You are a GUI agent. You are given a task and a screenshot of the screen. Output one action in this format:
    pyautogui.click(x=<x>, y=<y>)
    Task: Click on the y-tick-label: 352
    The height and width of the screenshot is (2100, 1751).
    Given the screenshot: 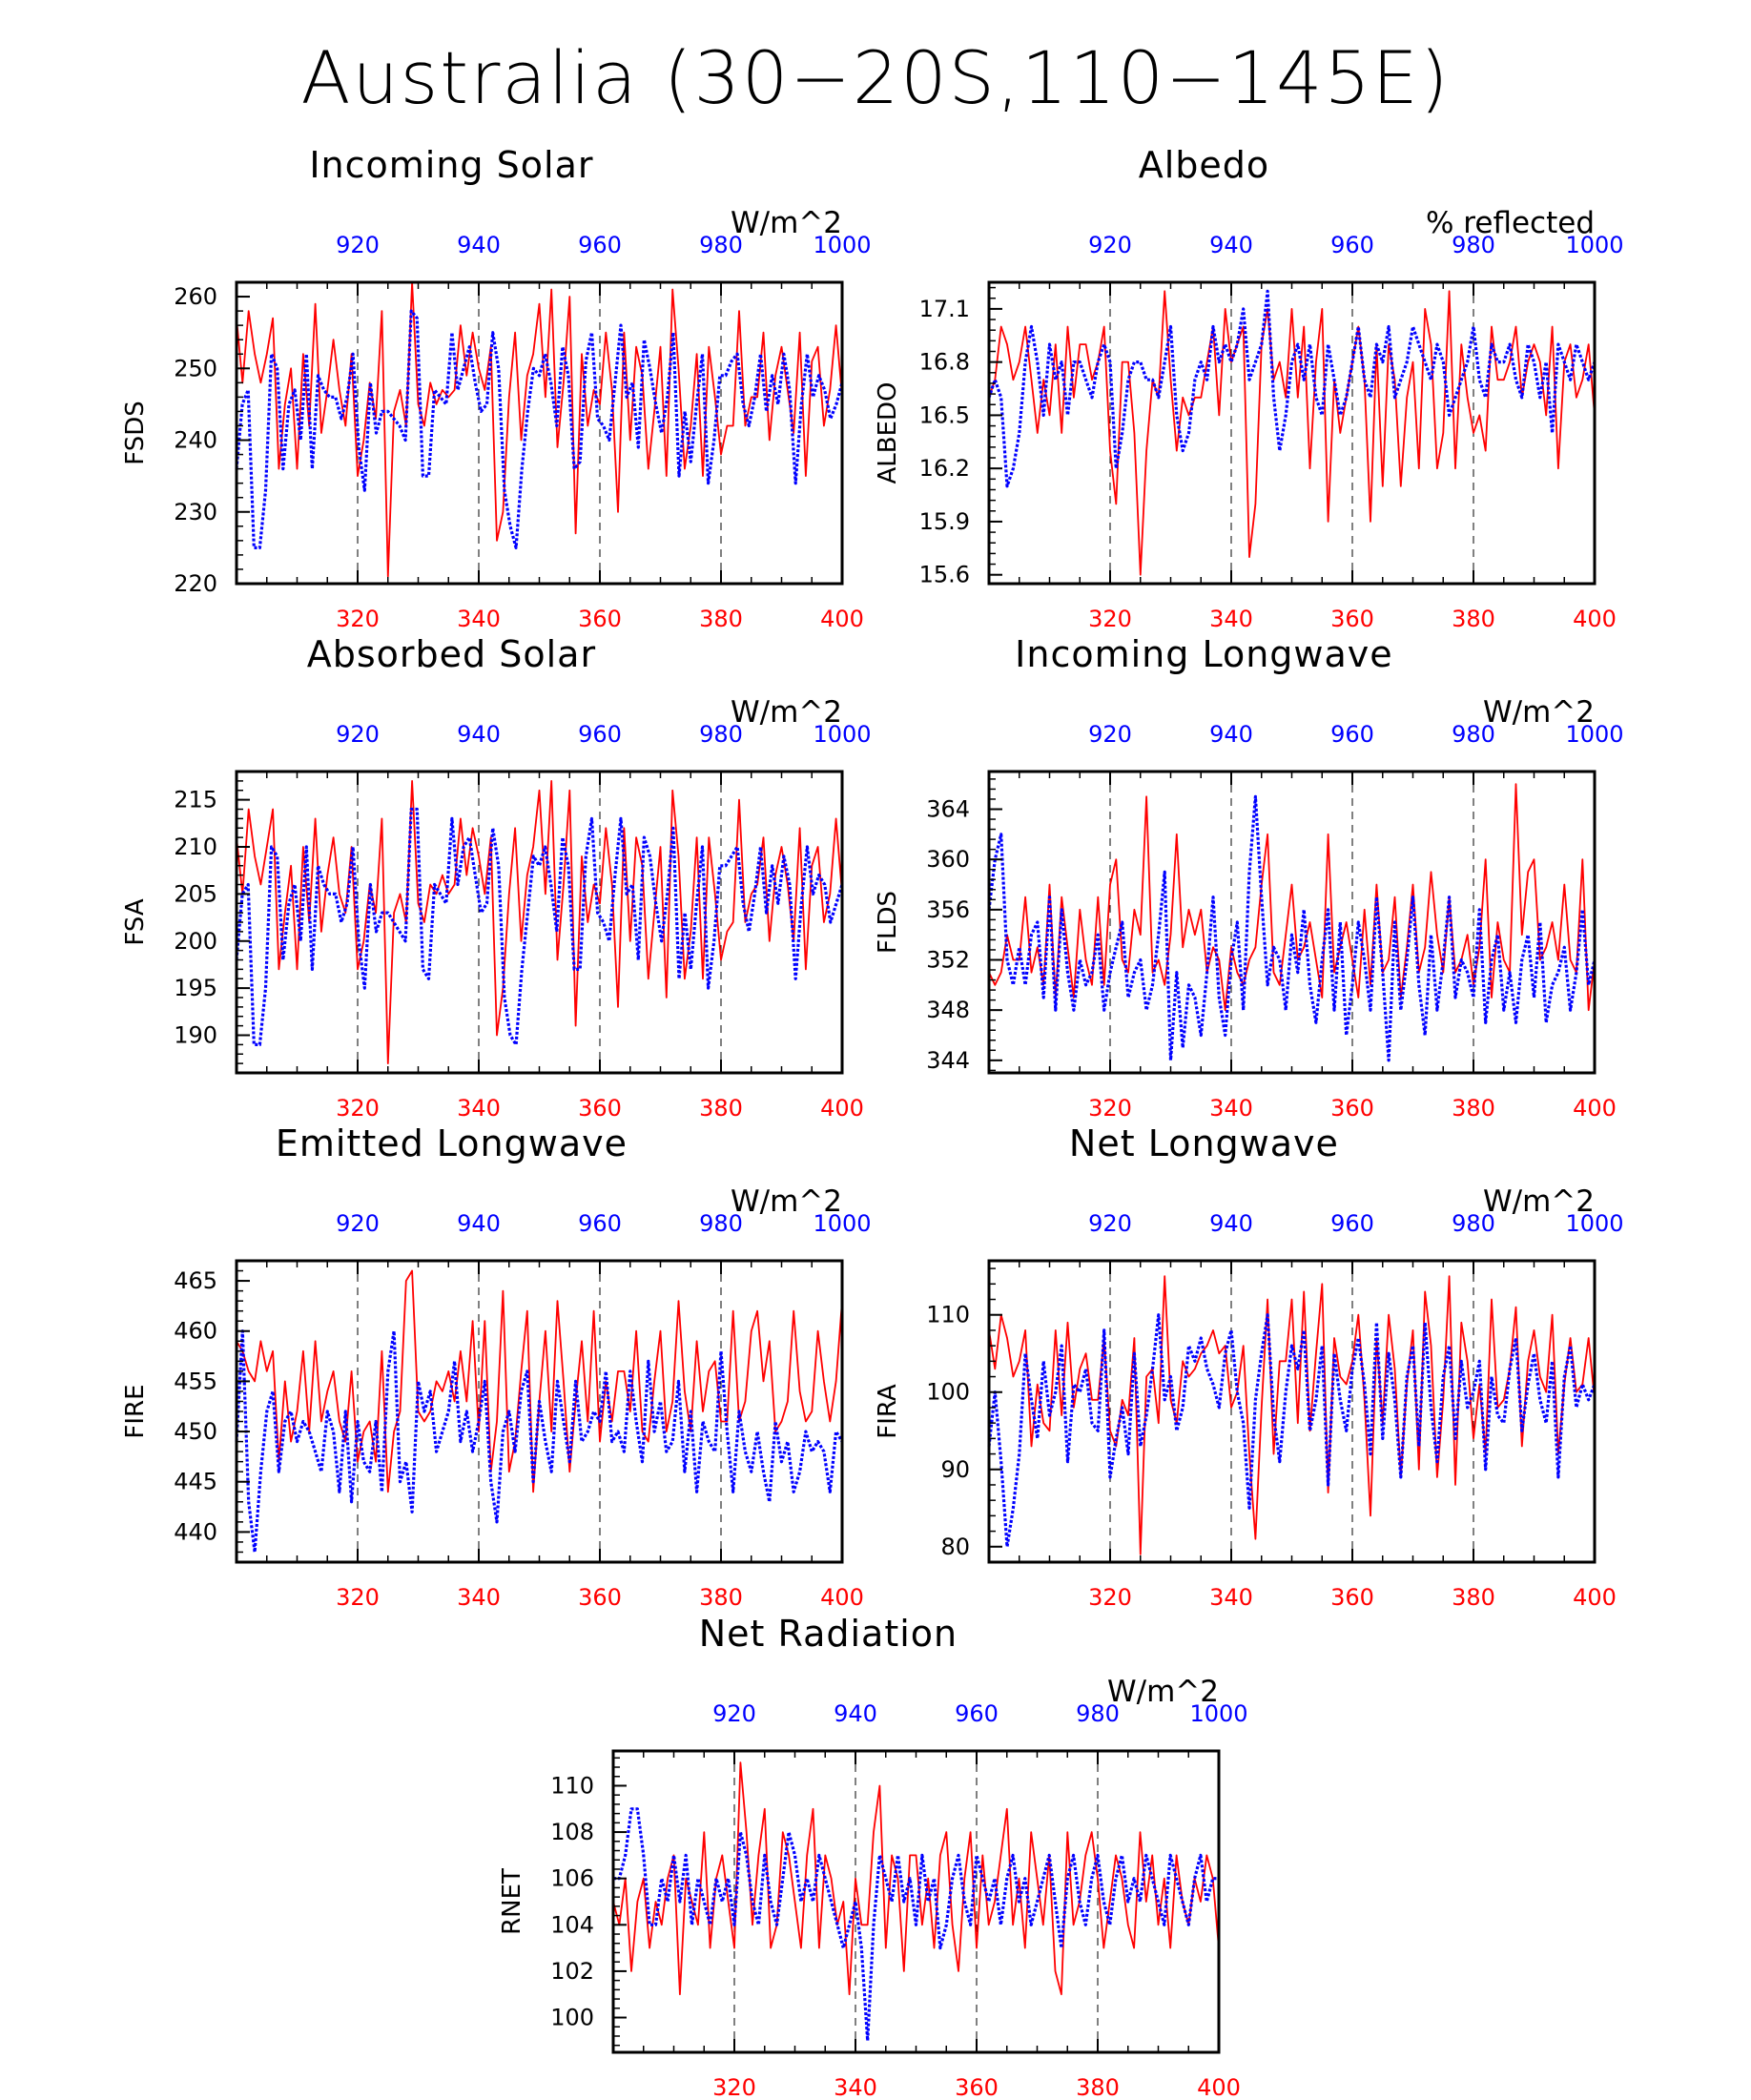 What is the action you would take?
    pyautogui.click(x=948, y=960)
    